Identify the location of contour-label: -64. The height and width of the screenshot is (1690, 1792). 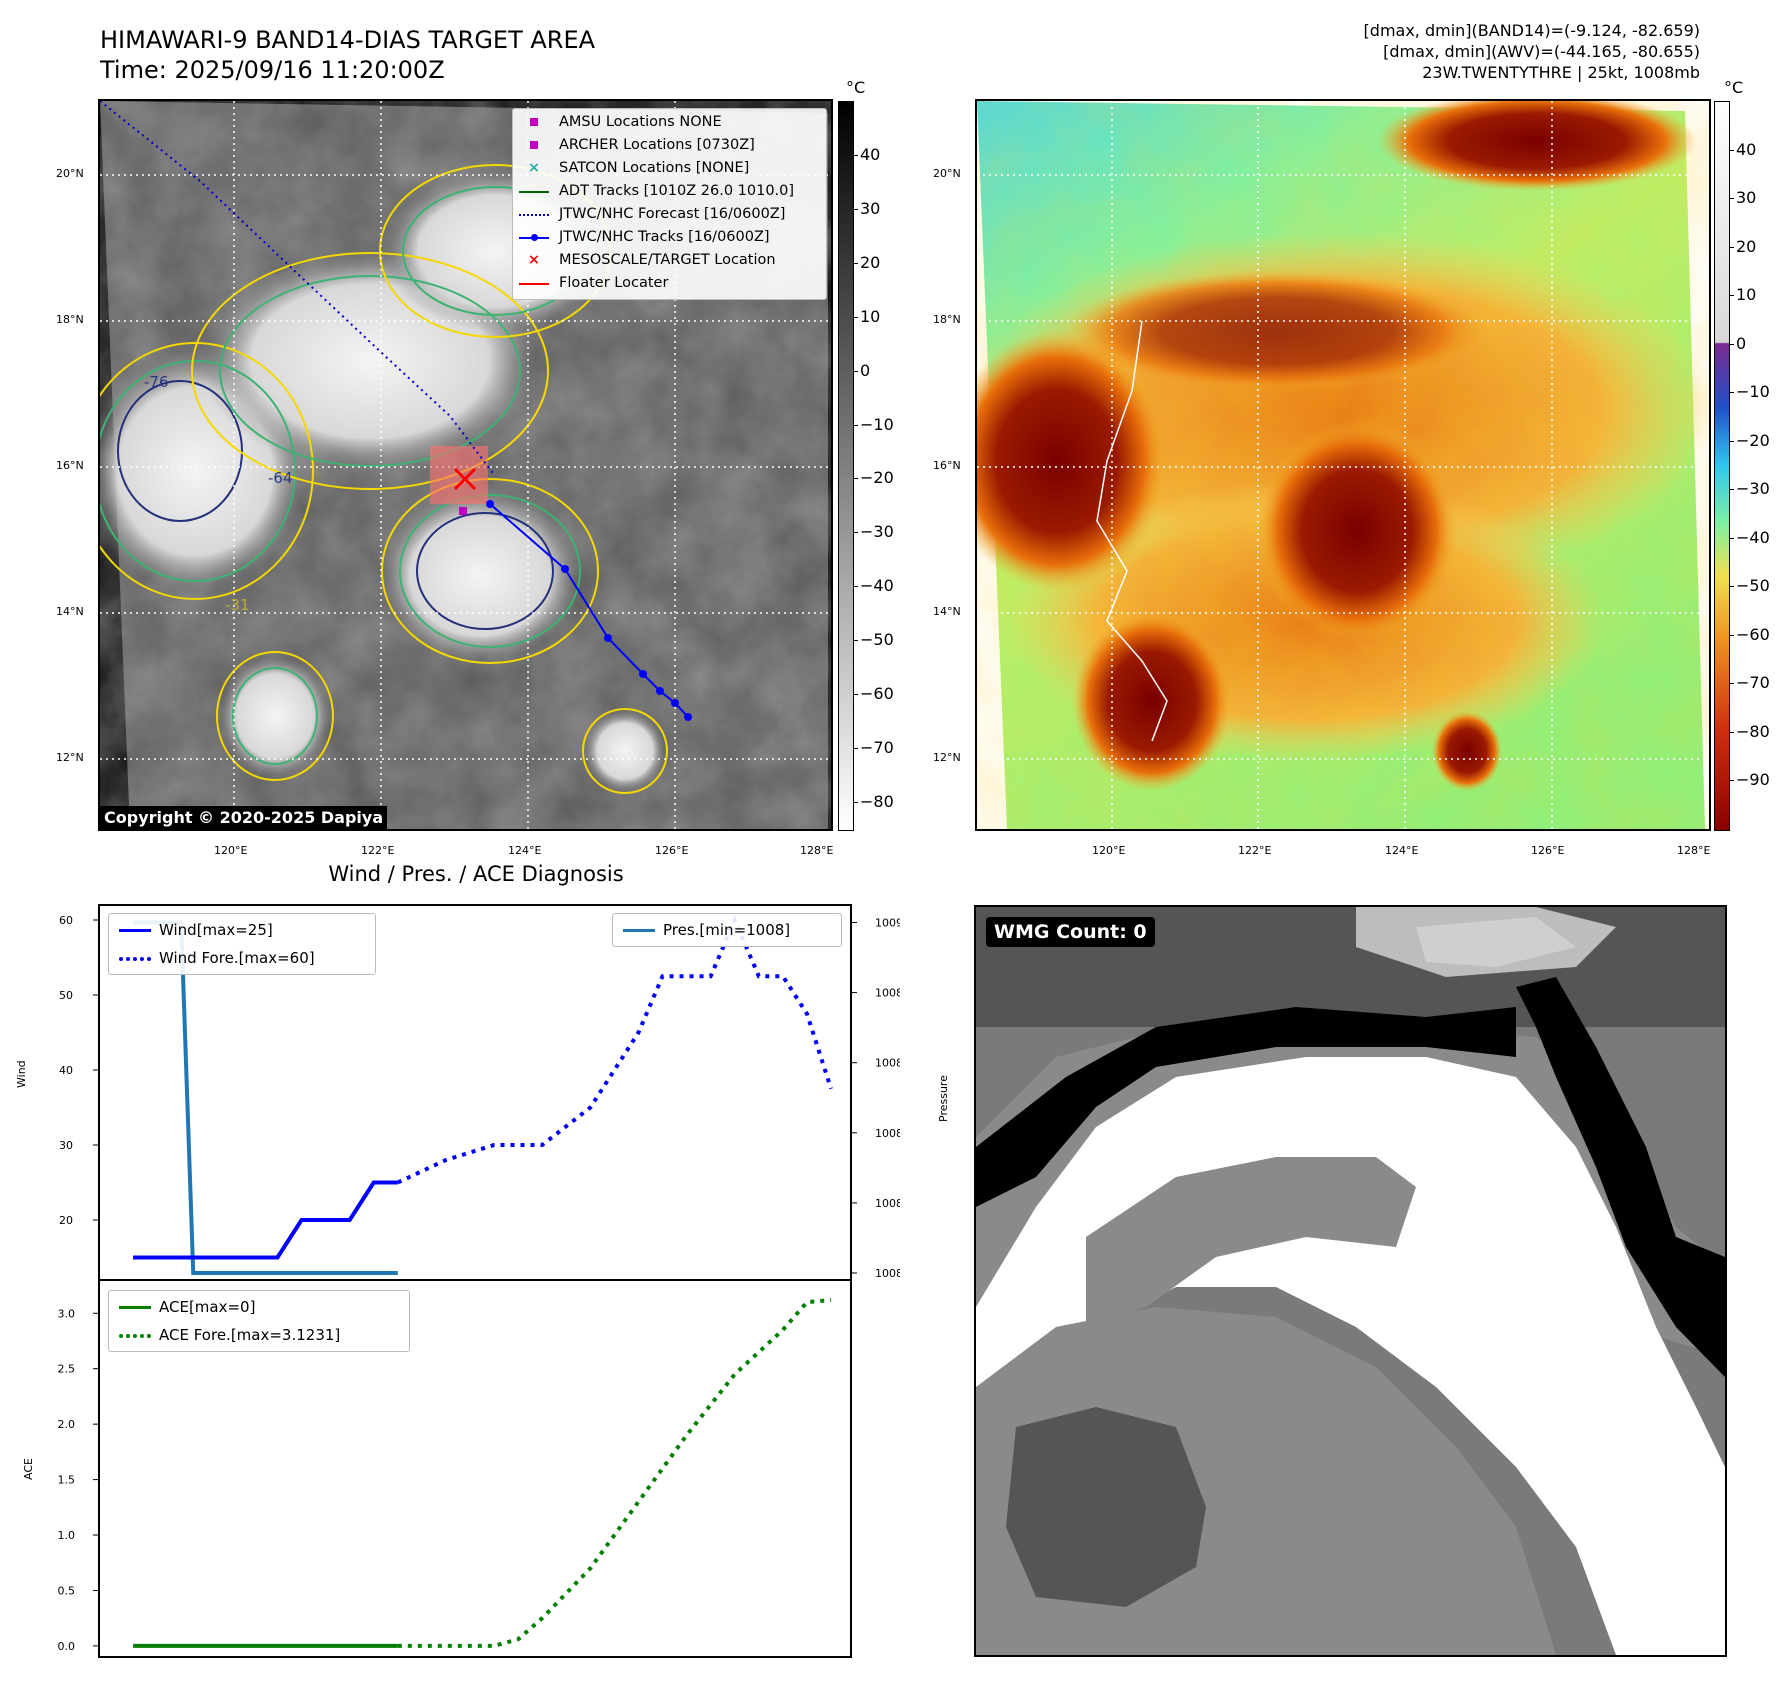
(280, 478).